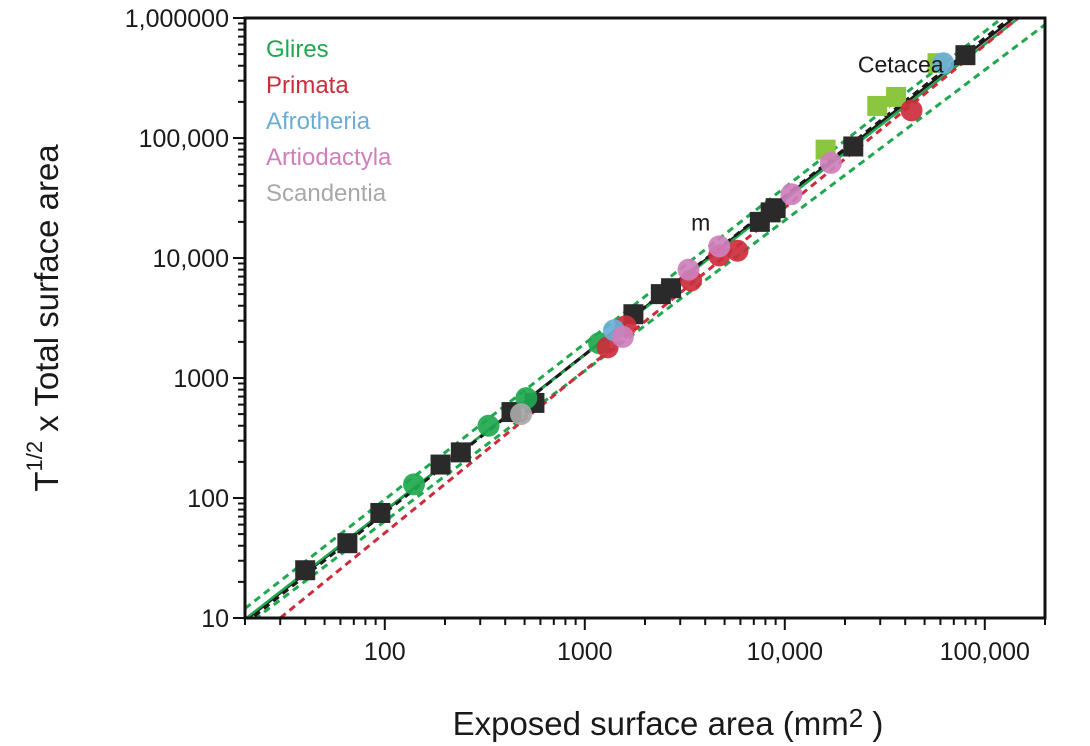 The height and width of the screenshot is (746, 1090). I want to click on y-tick-label: 1,000000, so click(177, 19).